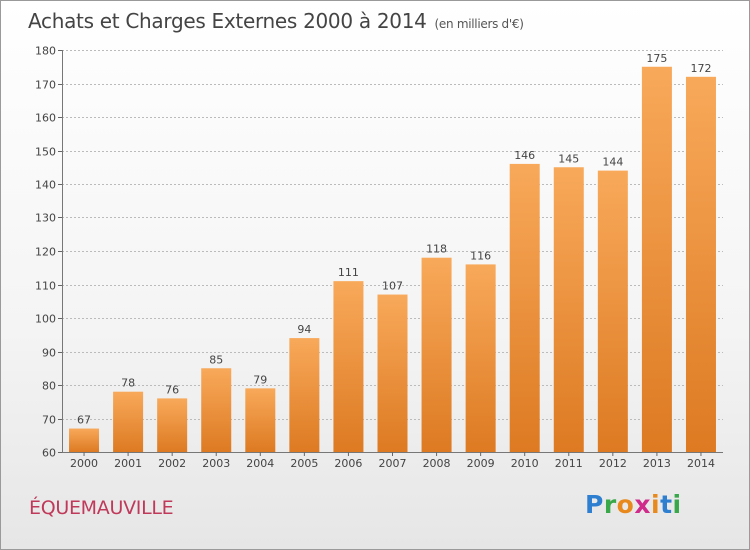  I want to click on y-tick-label: 80, so click(49, 386).